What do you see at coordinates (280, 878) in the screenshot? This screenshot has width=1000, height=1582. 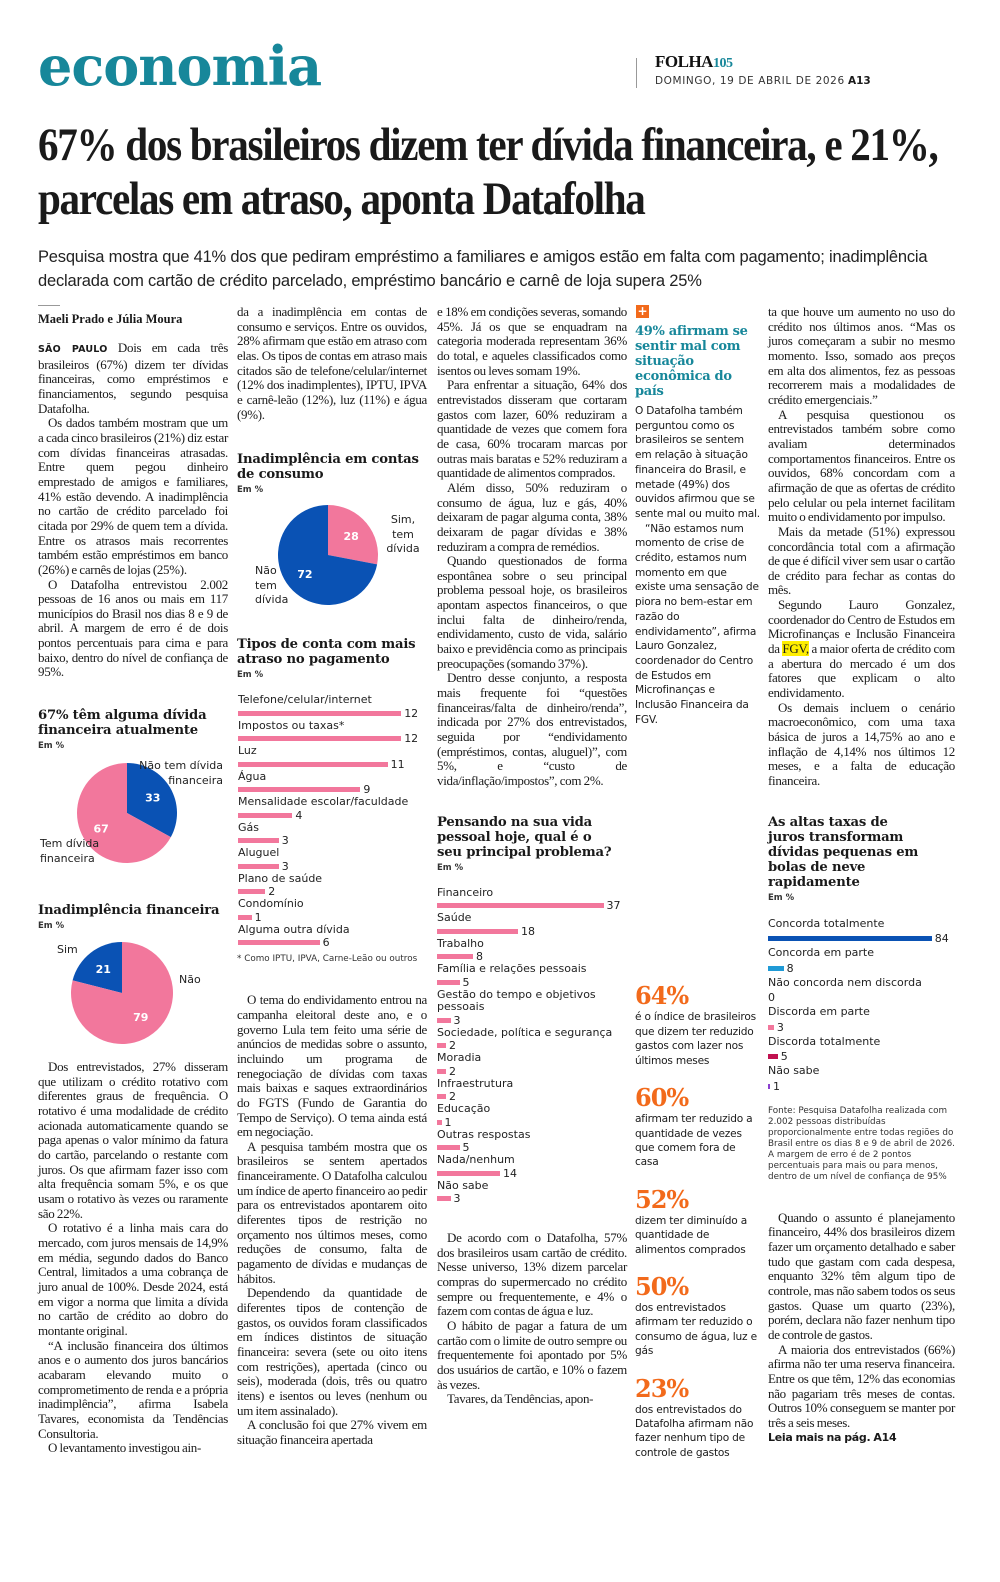 I see `bar-label: Plano de saúde` at bounding box center [280, 878].